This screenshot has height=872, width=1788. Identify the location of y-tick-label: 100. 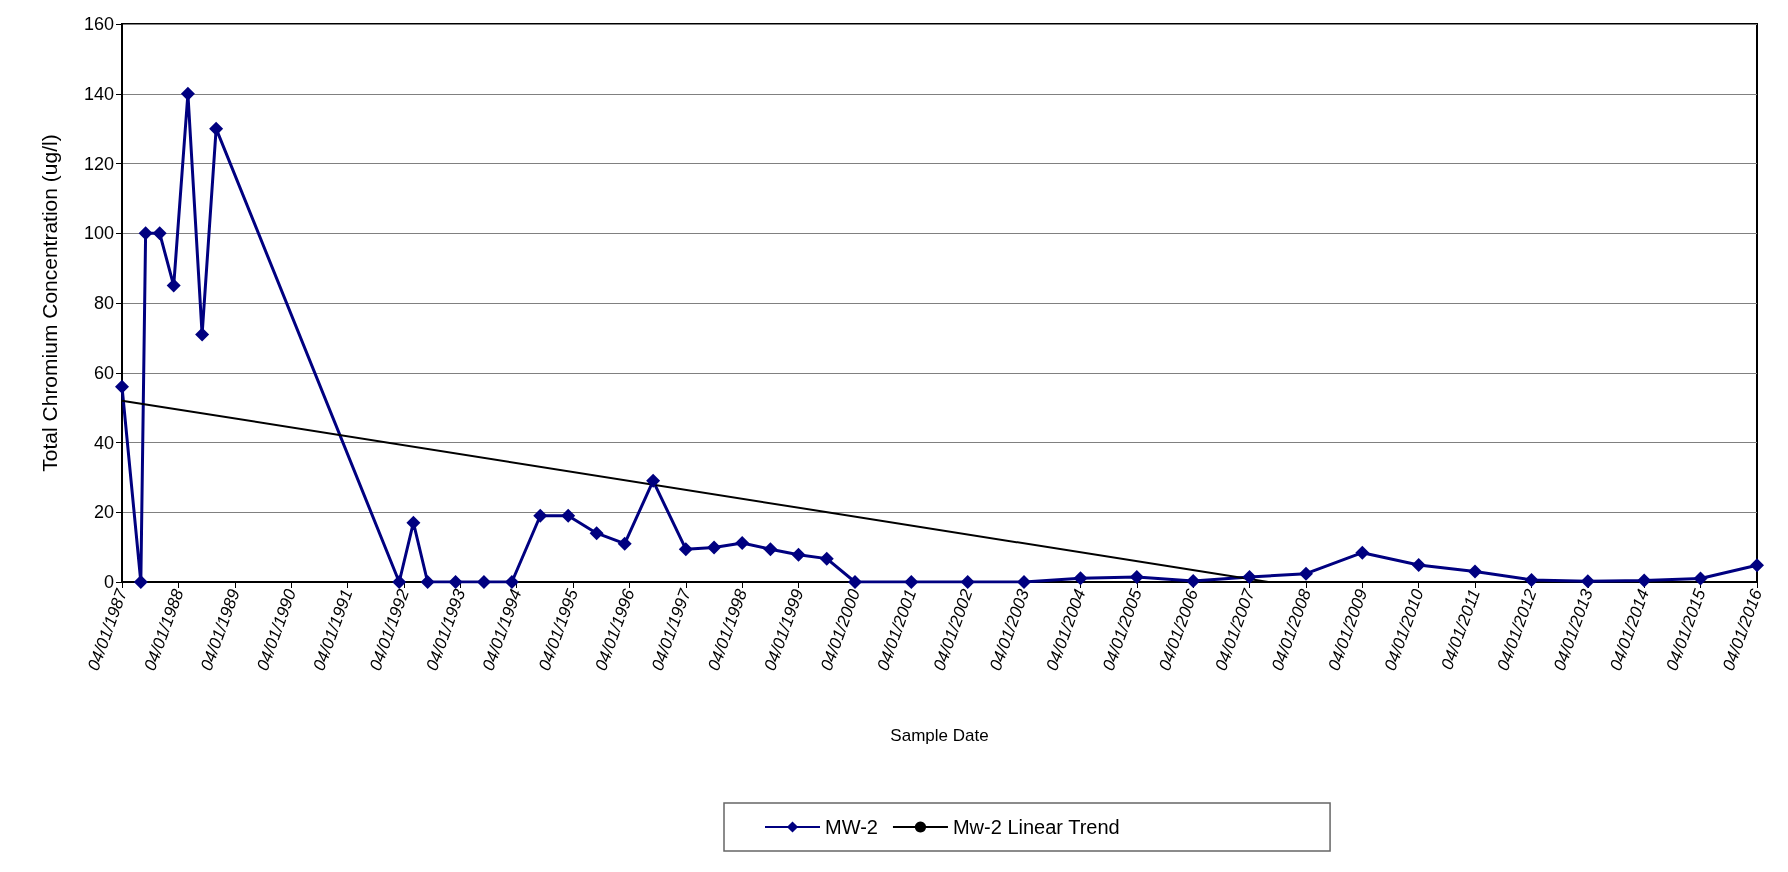
(98, 233).